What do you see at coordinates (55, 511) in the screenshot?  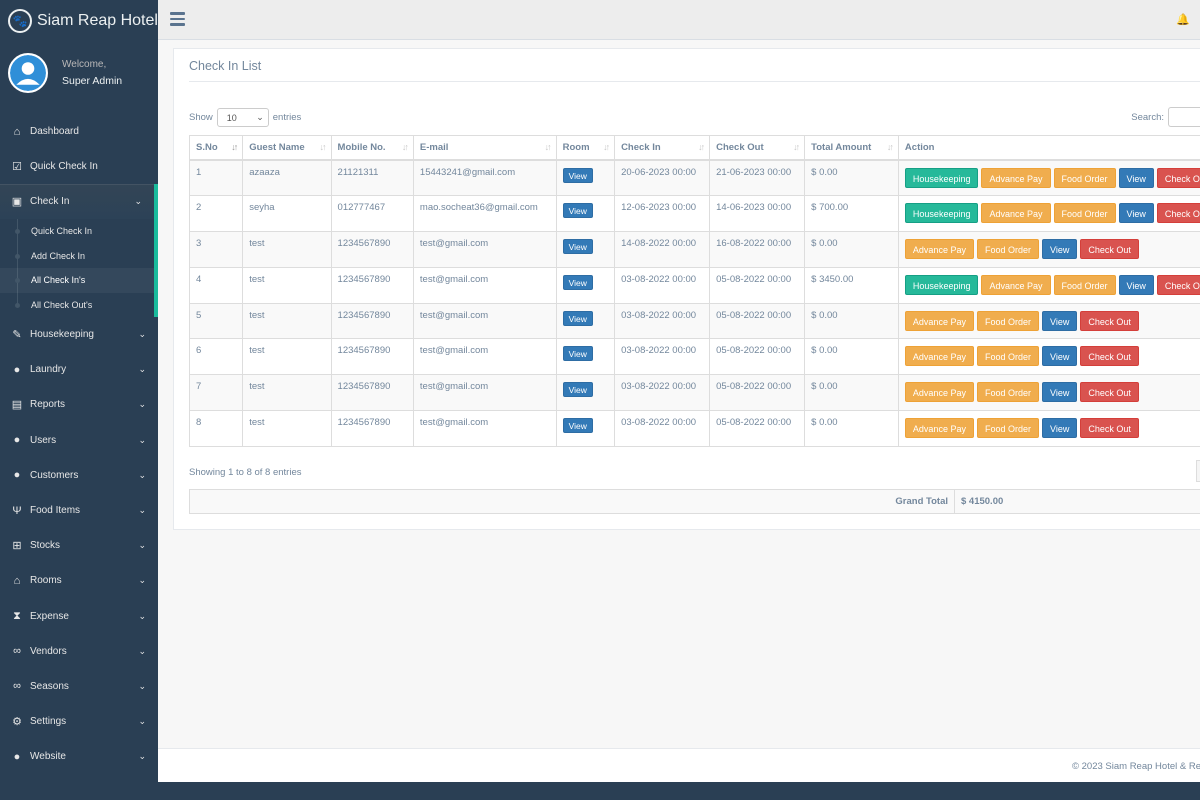 I see `sidebar-item-label: Food Items` at bounding box center [55, 511].